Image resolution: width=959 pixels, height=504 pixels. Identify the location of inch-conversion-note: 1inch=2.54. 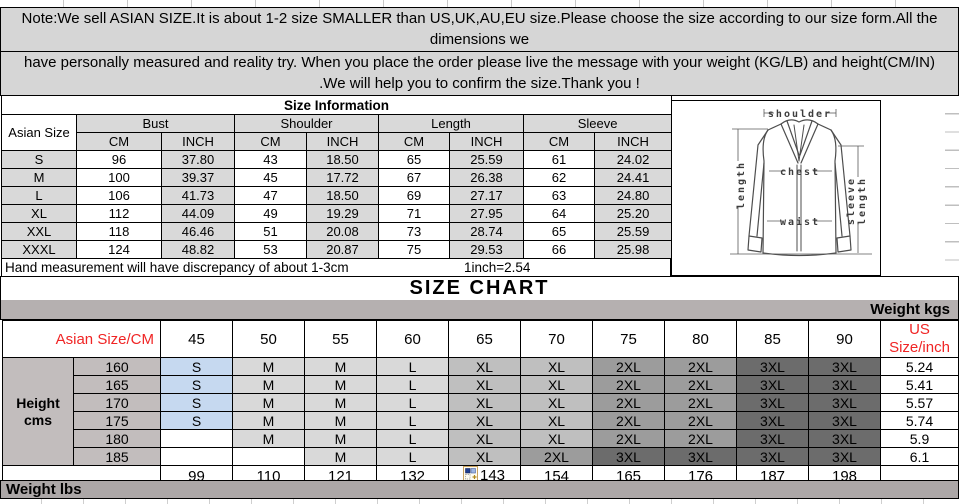
(497, 267).